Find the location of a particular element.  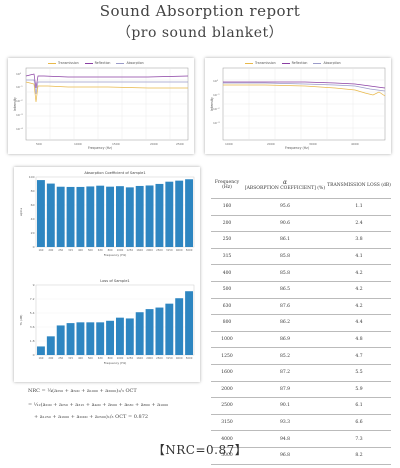

x-tick-label: 1000 is located at coordinates (120, 250).